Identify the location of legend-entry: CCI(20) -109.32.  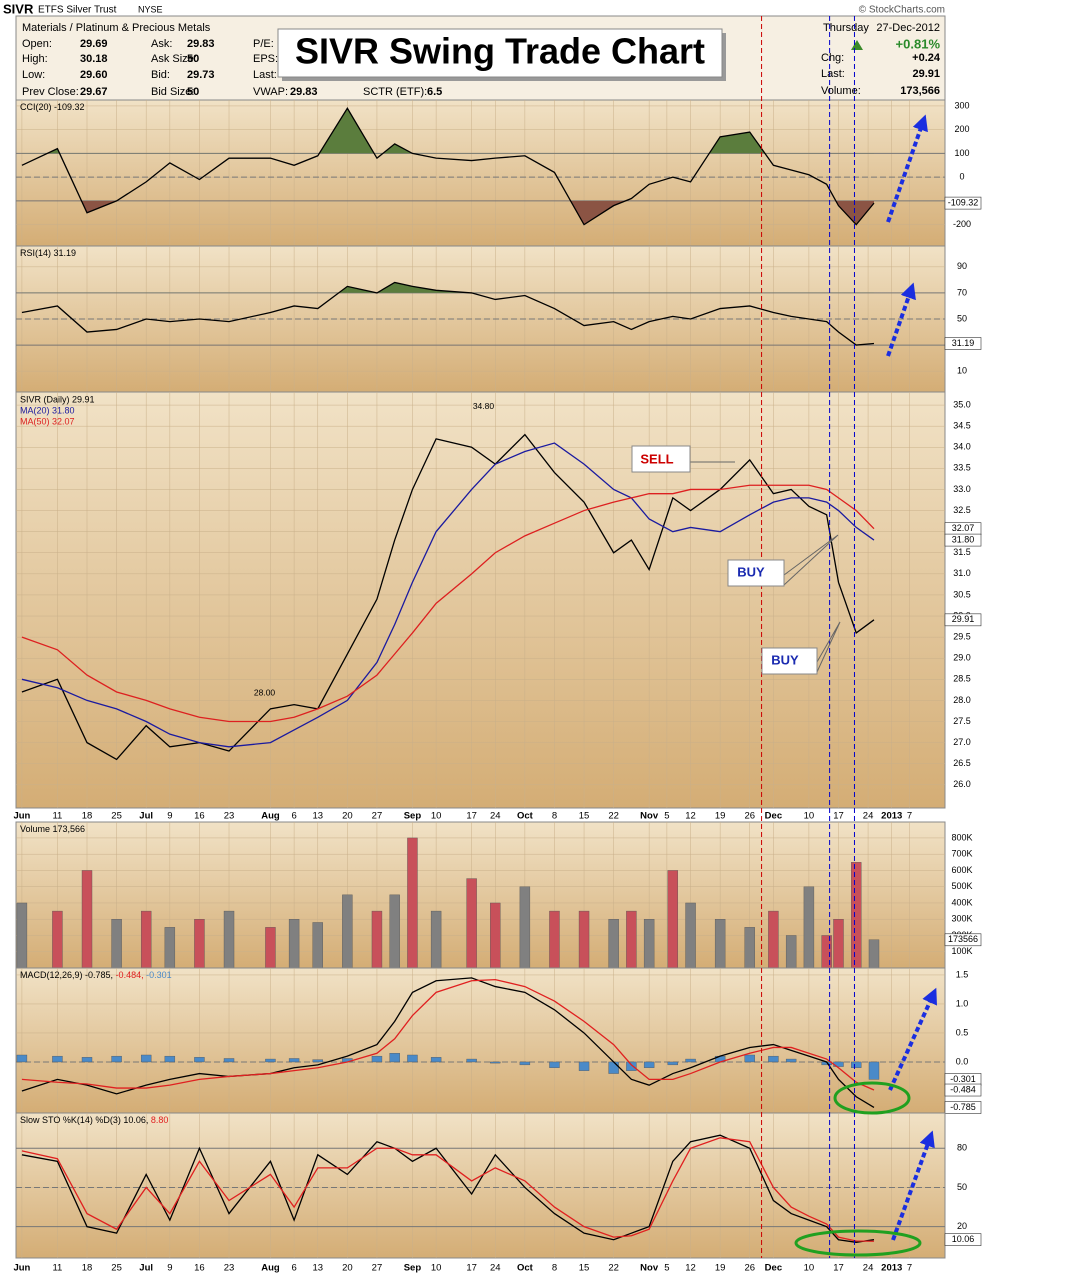
(52, 107).